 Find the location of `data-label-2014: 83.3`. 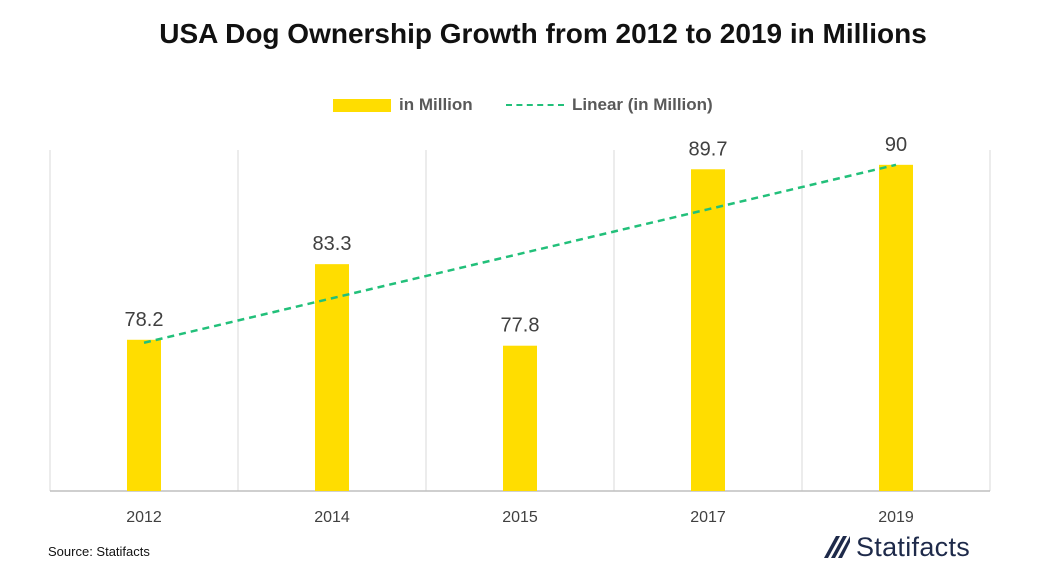

data-label-2014: 83.3 is located at coordinates (332, 244).